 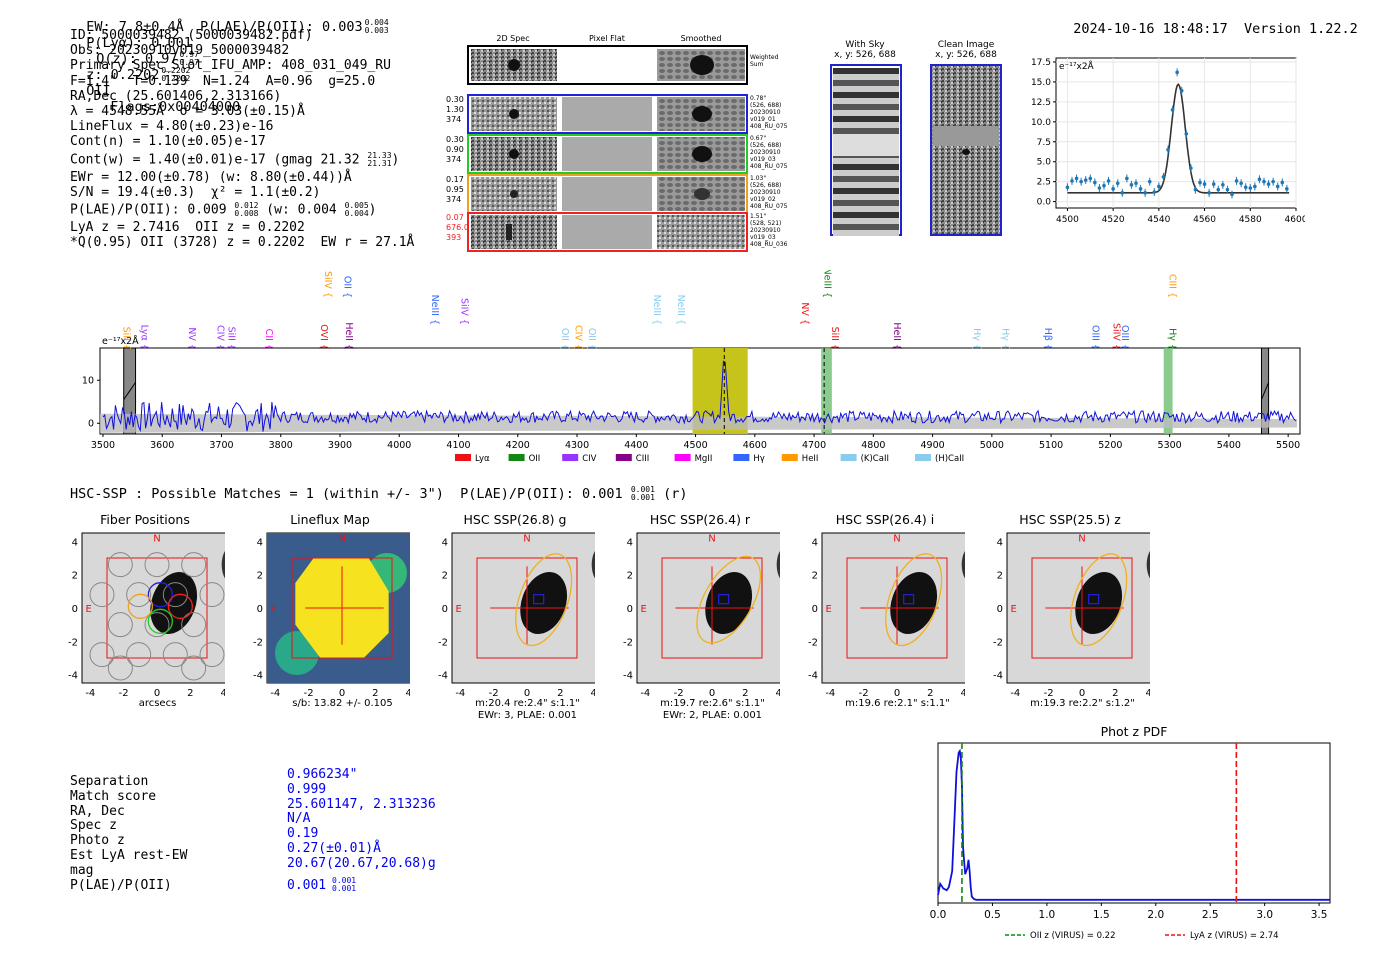 What do you see at coordinates (457, 228) in the screenshot?
I see `spec2d-row-left-label: 0.07 676.0 393` at bounding box center [457, 228].